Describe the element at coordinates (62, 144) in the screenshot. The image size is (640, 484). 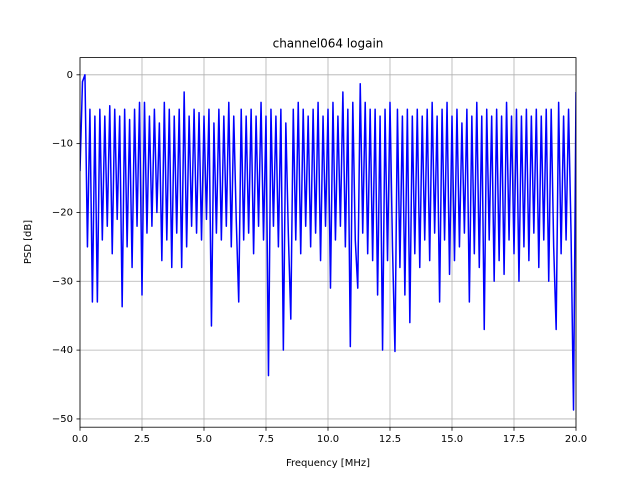
I see `y-tick-label: −10` at that location.